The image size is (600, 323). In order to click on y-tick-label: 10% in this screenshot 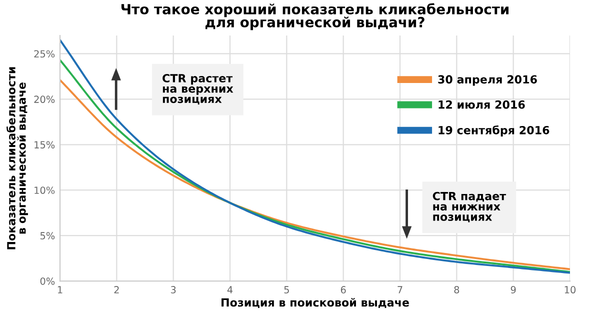, I will do `click(44, 190)`.